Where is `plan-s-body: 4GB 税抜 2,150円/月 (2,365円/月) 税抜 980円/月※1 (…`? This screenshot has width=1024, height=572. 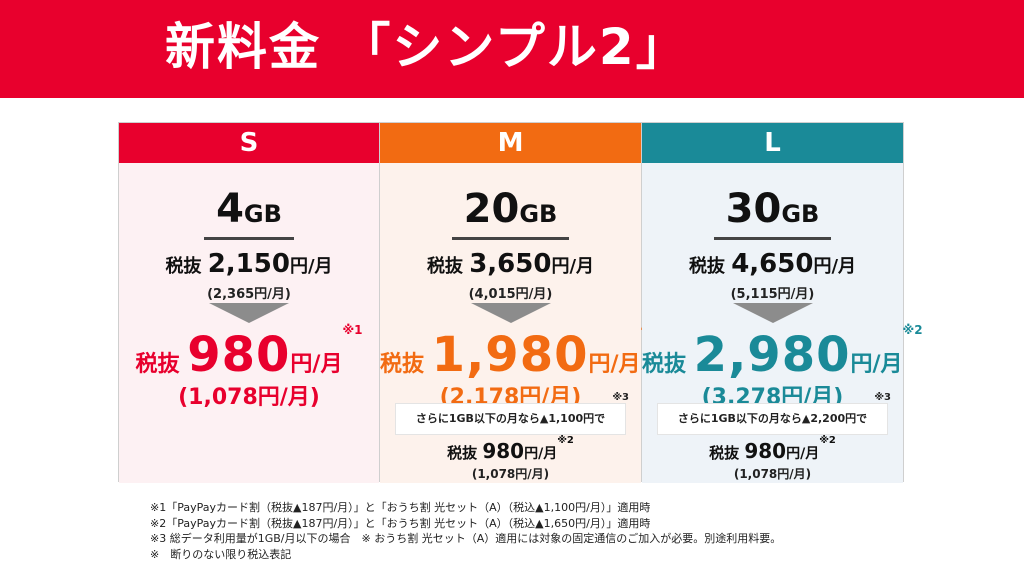
plan-s-body: 4GB 税抜 2,150円/月 (2,365円/月) 税抜 980円/月※1 (… is located at coordinates (249, 323).